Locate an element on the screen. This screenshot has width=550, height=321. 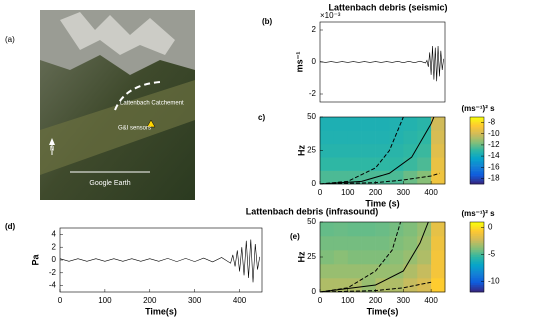
north-arrow-head is located at coordinates (52, 141).